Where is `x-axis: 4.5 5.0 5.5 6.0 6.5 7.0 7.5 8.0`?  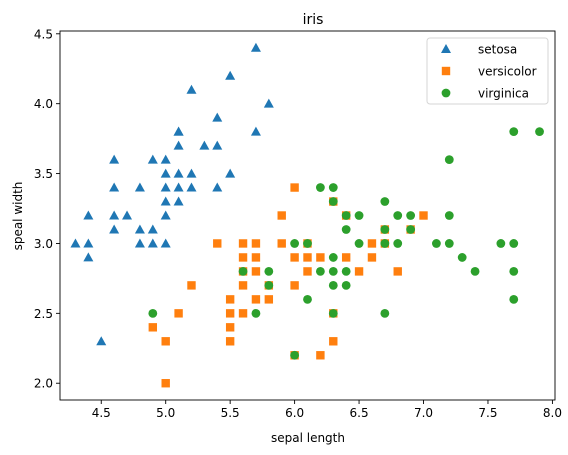 x-axis: 4.5 5.0 5.5 6.0 6.5 7.0 7.5 8.0 is located at coordinates (327, 410).